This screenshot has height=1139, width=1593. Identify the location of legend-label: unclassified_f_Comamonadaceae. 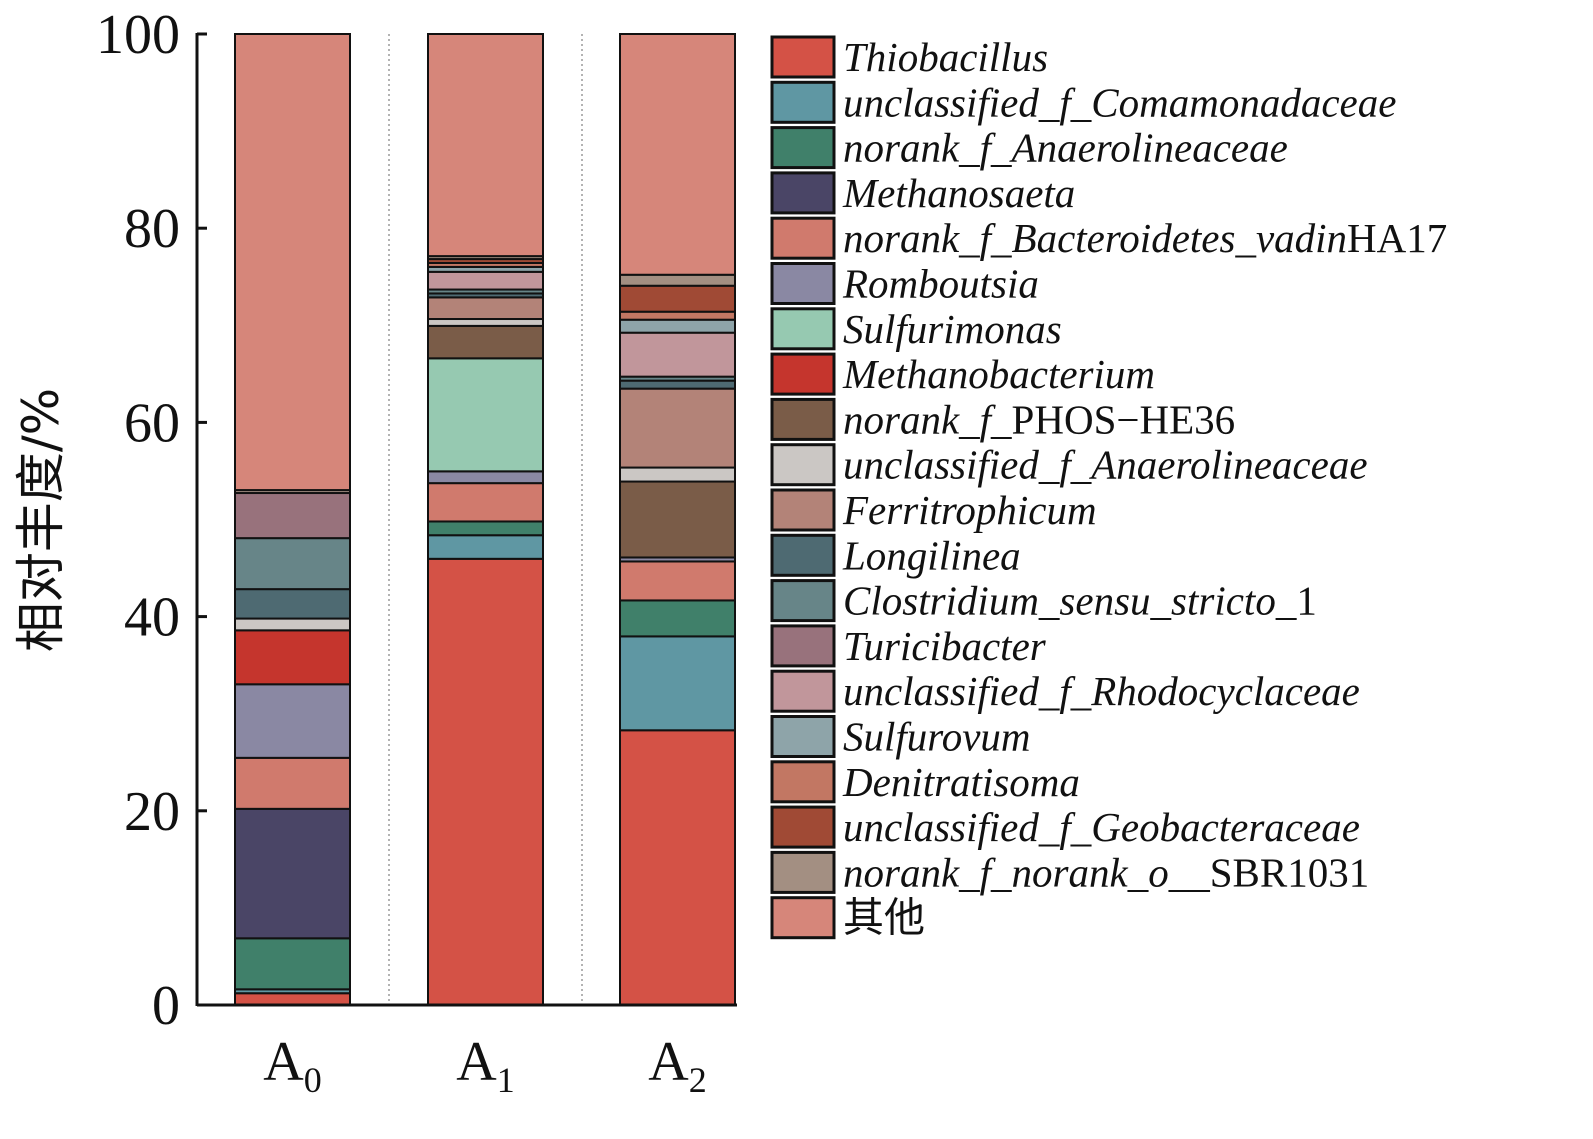
(1119, 102).